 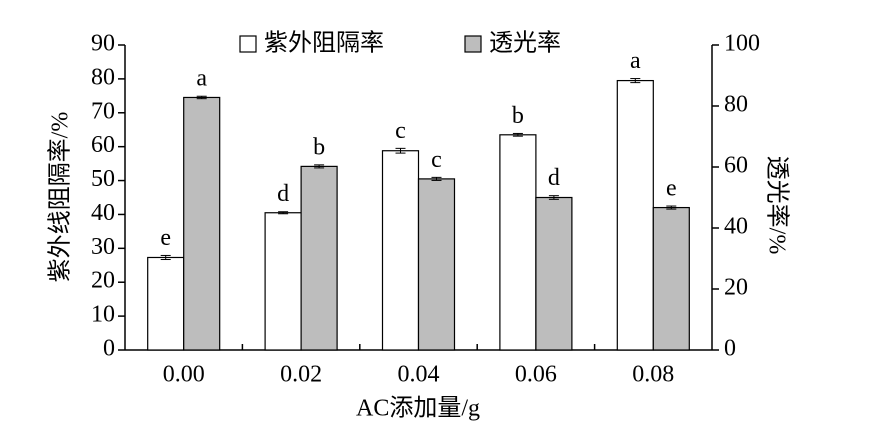 What do you see at coordinates (109, 349) in the screenshot?
I see `y-tick-label: 0` at bounding box center [109, 349].